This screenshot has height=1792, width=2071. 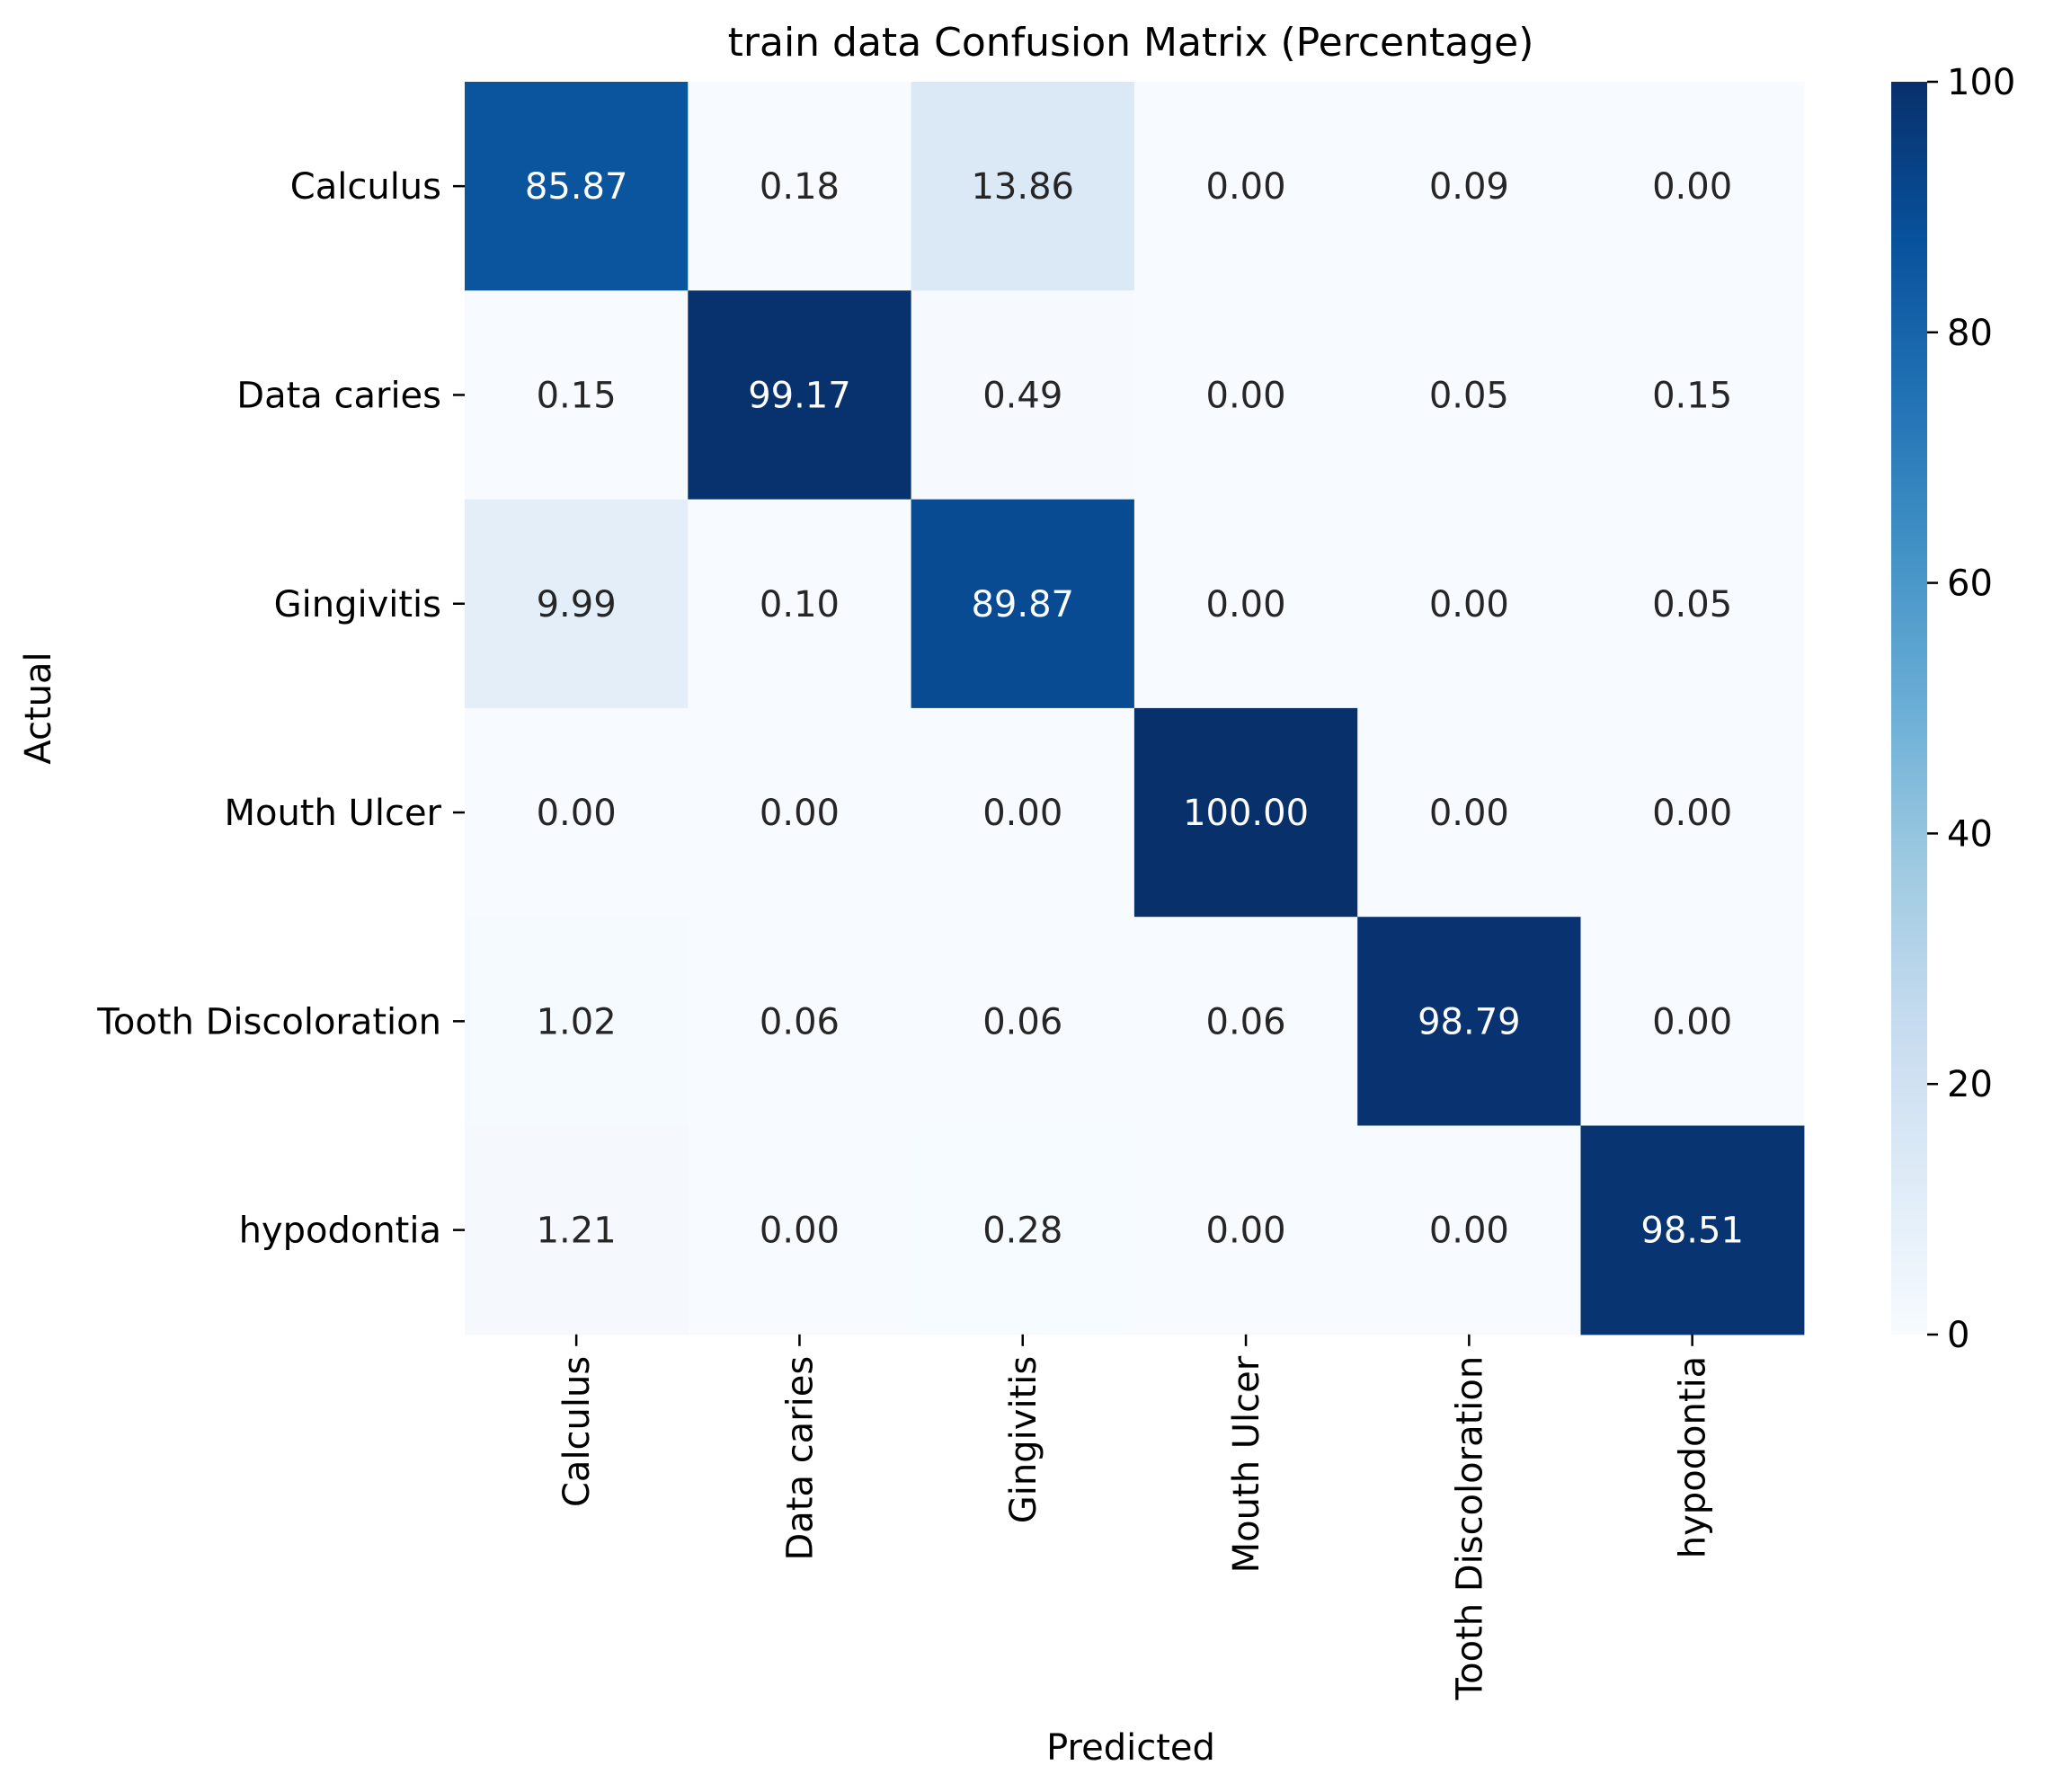 I want to click on cell-value-label: 0.18, so click(x=800, y=187).